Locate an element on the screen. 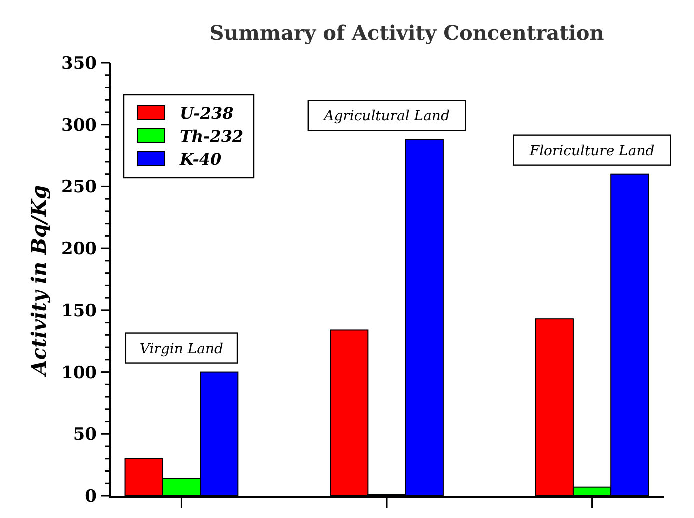  y-tick-label: 0 is located at coordinates (91, 497).